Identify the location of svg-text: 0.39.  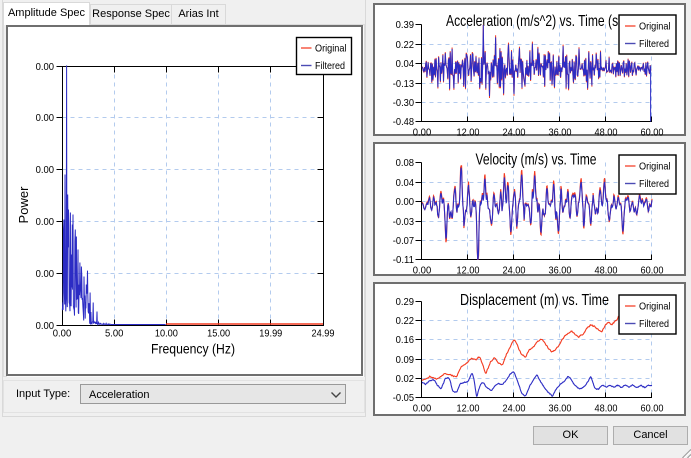
(405, 25).